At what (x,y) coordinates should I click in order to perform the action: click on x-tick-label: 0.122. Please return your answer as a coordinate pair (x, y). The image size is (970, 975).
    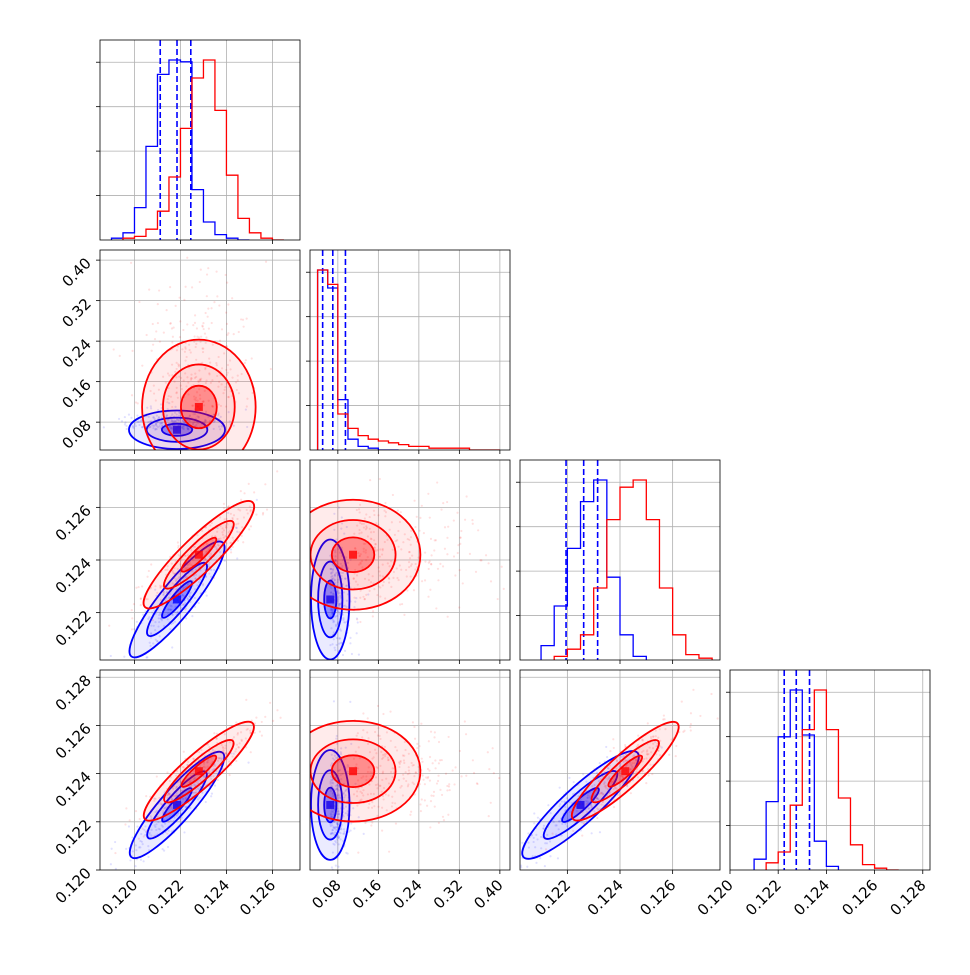
    Looking at the image, I should click on (165, 897).